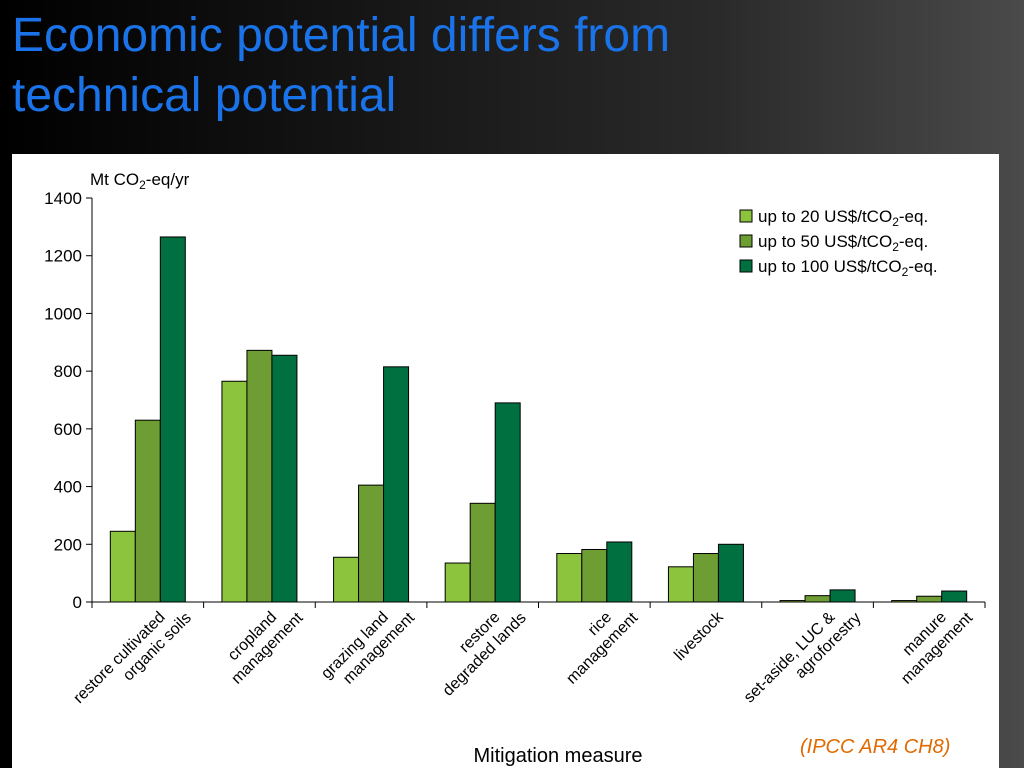 Image resolution: width=1024 pixels, height=768 pixels. What do you see at coordinates (68, 429) in the screenshot?
I see `y-tick-label: 600` at bounding box center [68, 429].